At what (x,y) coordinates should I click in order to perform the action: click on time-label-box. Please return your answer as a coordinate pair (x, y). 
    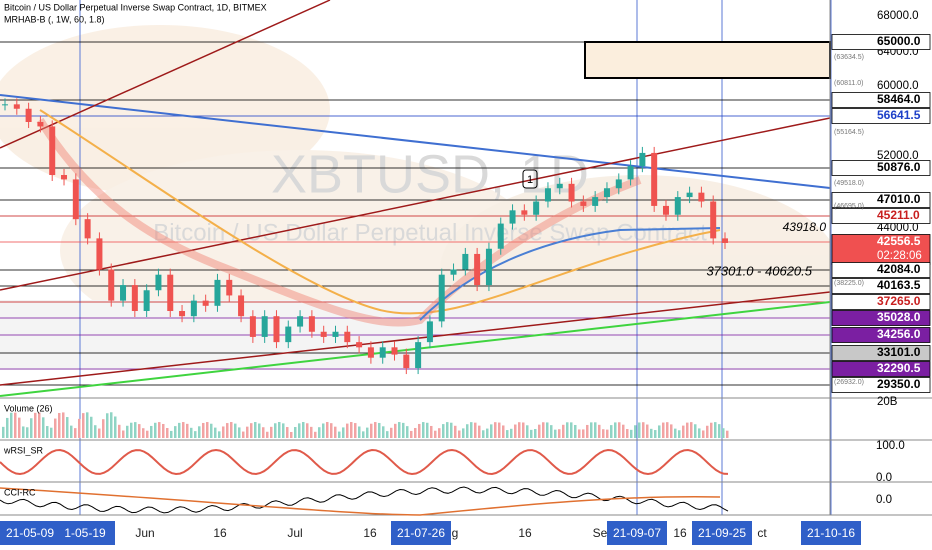
    Looking at the image, I should click on (831, 533).